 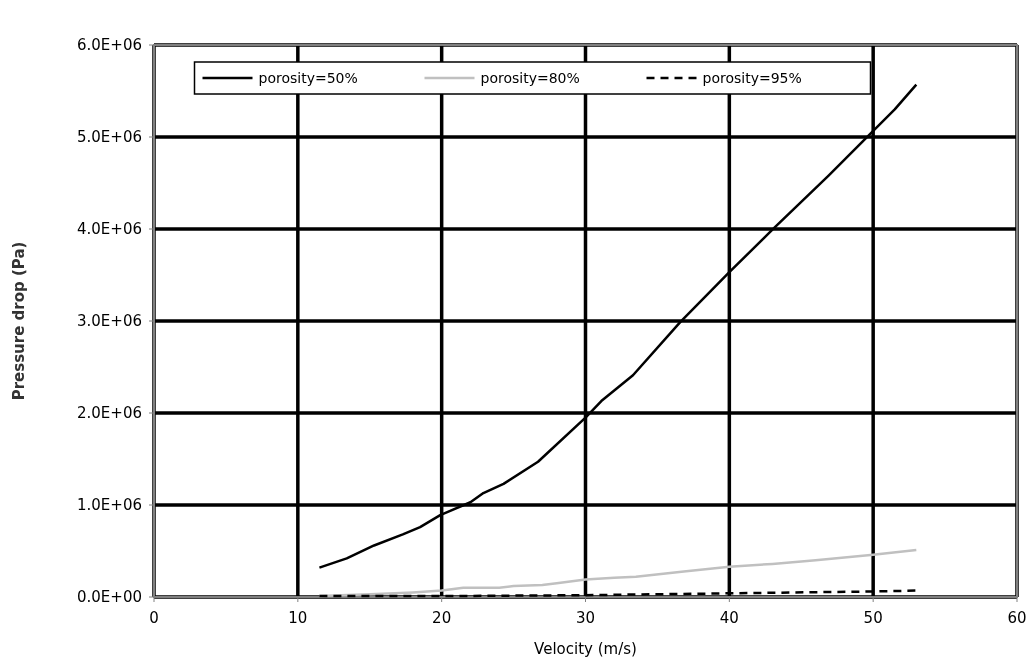 I want to click on x-tick-label: 20, so click(x=442, y=618).